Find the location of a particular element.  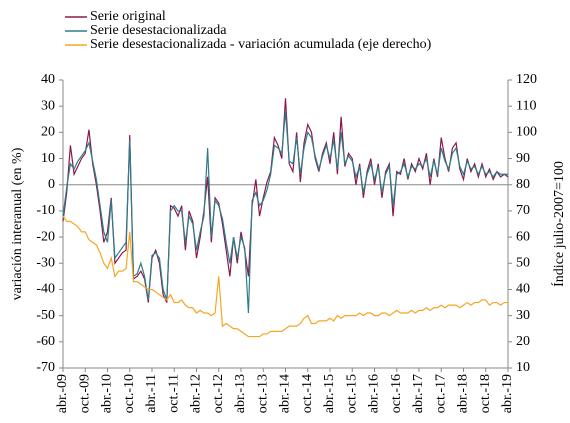

y2-tick-label: 120 is located at coordinates (526, 79).